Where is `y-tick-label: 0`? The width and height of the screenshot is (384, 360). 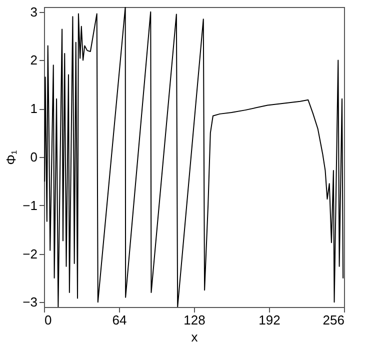
y-tick-label: 0 is located at coordinates (34, 157).